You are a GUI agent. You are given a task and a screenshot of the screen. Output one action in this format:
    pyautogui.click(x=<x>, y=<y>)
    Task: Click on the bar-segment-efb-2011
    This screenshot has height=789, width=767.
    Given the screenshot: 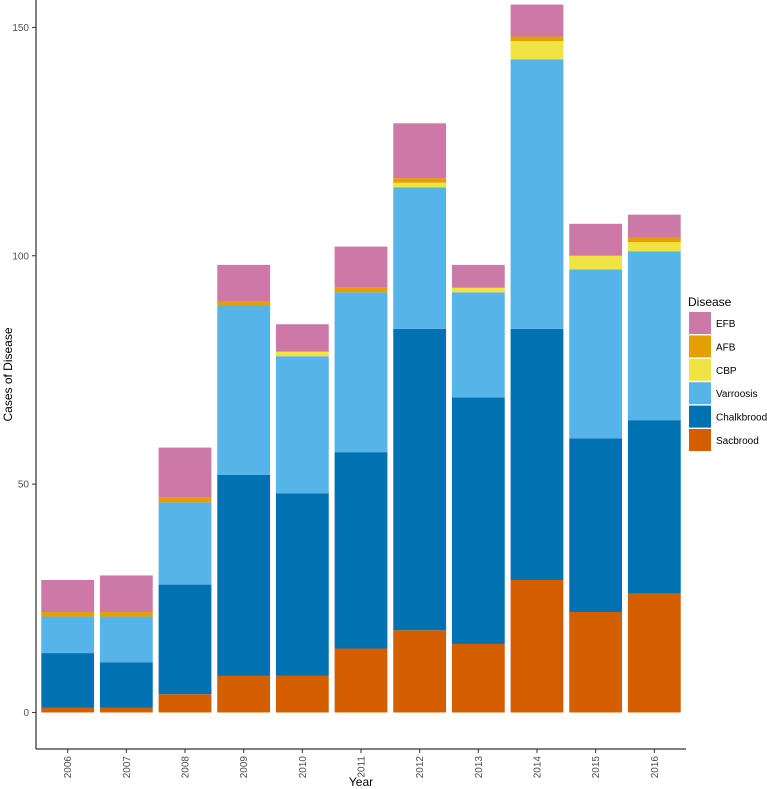 What is the action you would take?
    pyautogui.click(x=361, y=267)
    